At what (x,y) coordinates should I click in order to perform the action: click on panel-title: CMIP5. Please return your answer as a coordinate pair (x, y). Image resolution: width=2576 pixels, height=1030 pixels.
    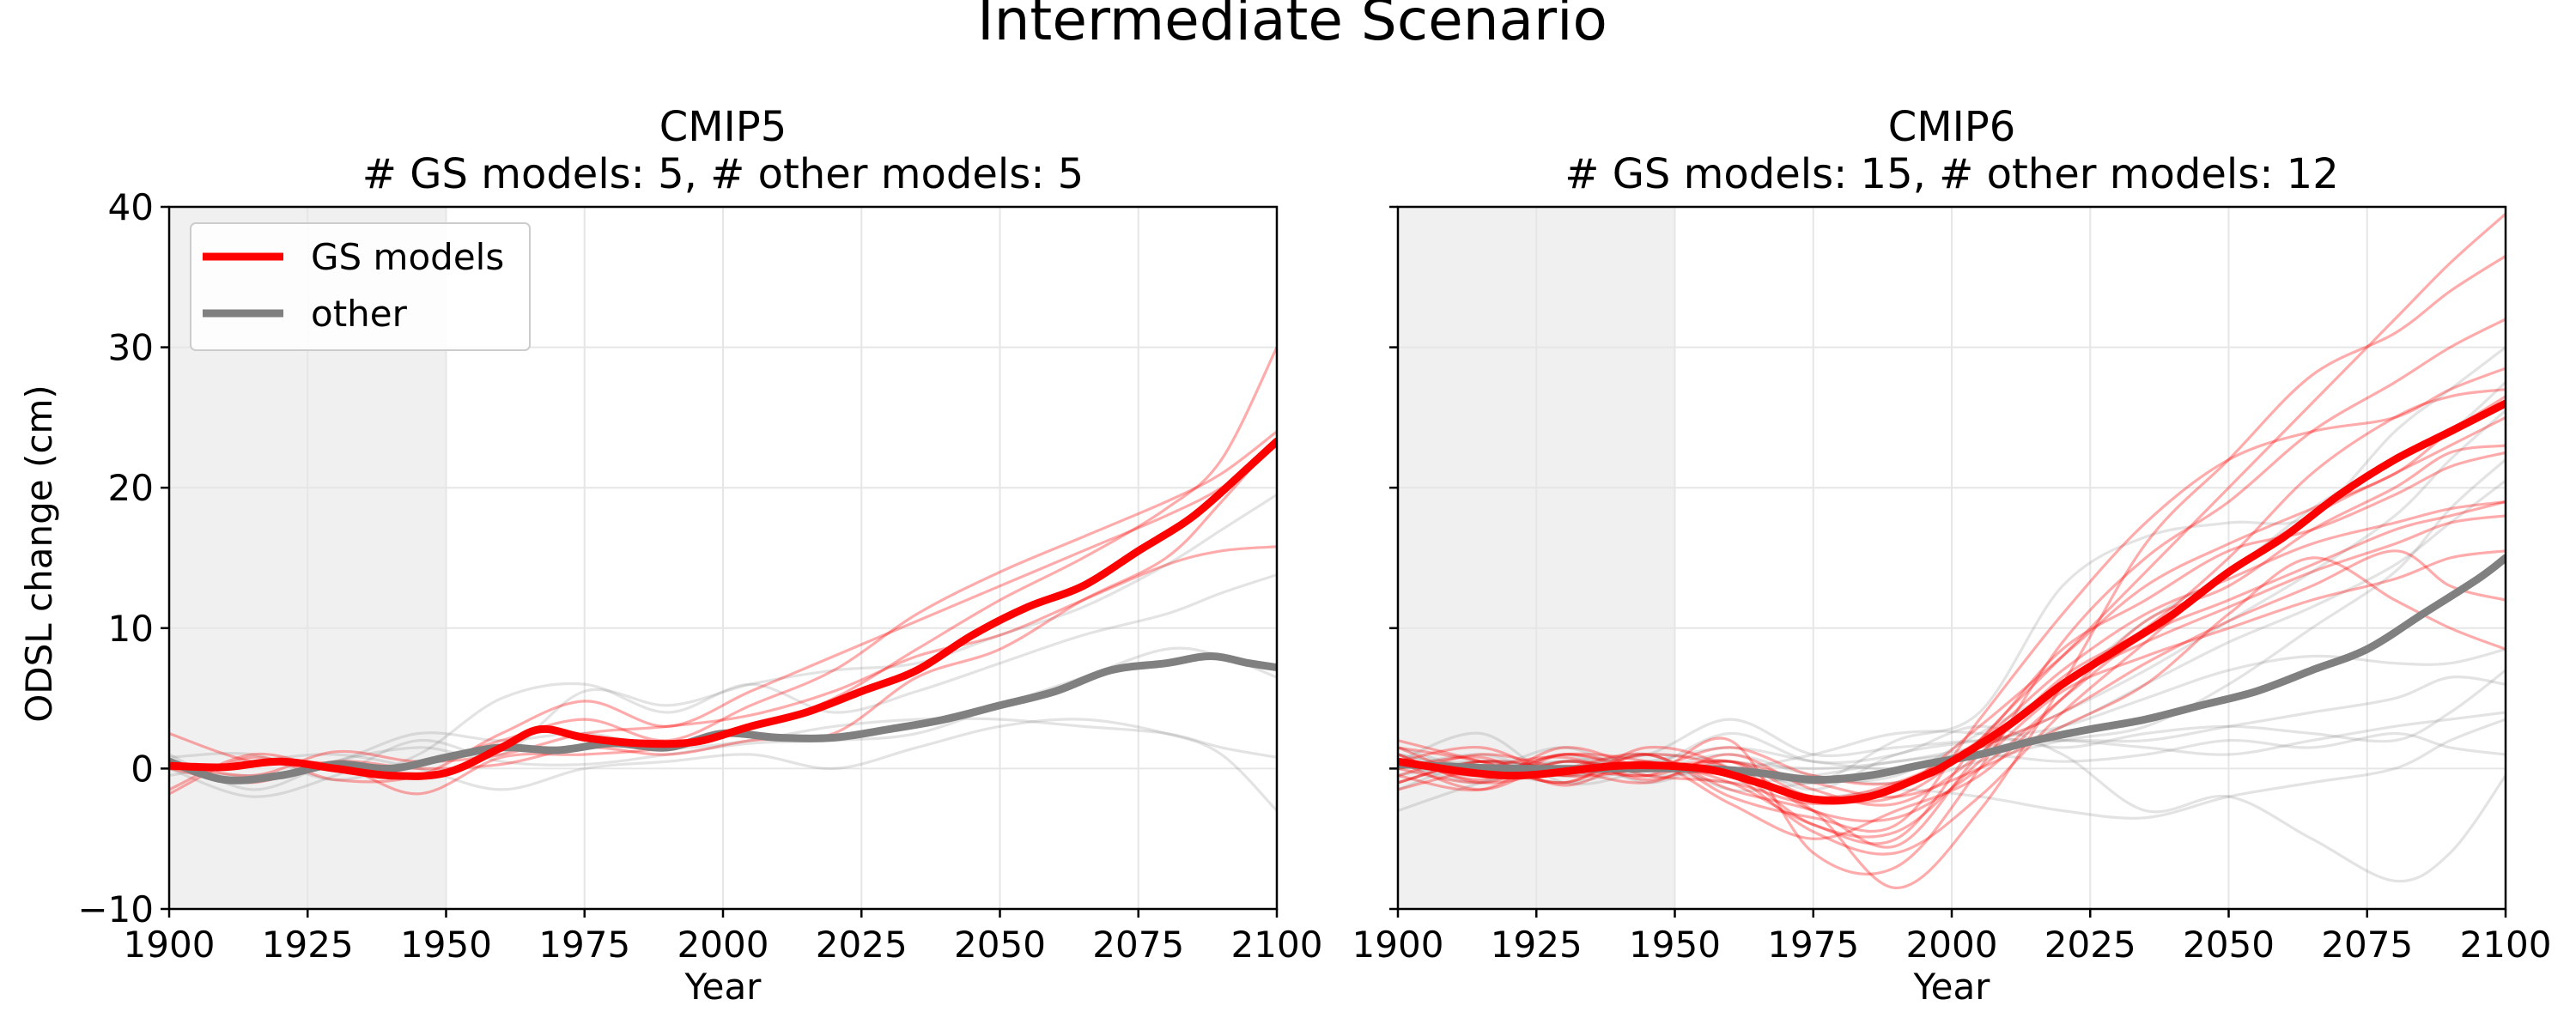
    Looking at the image, I should click on (723, 127).